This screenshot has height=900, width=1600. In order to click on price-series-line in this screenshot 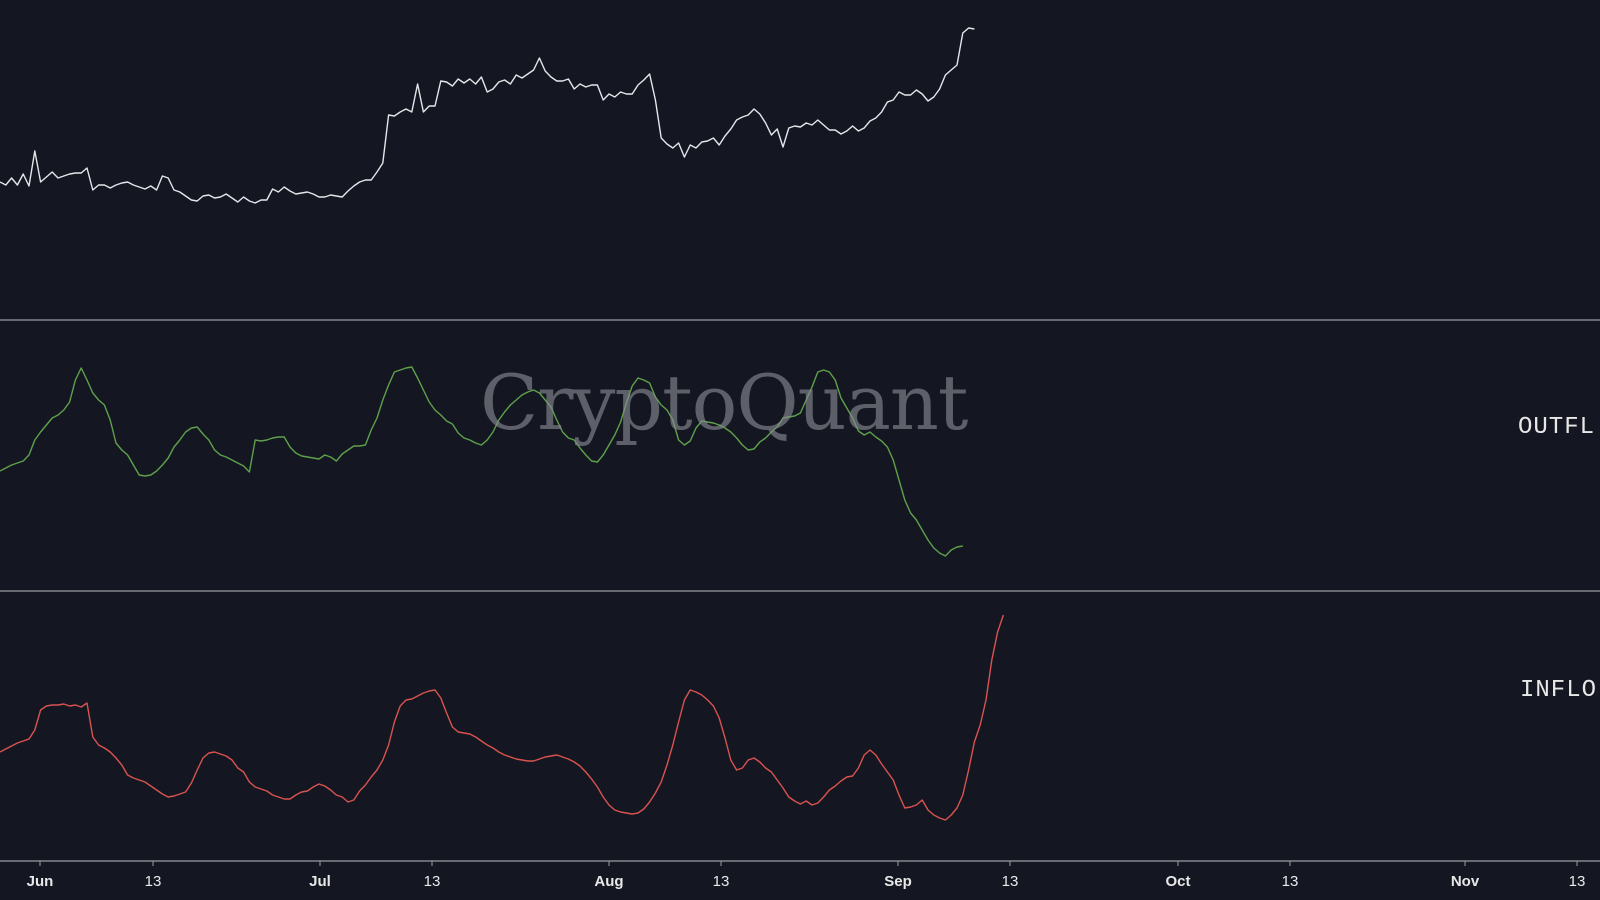, I will do `click(487, 115)`.